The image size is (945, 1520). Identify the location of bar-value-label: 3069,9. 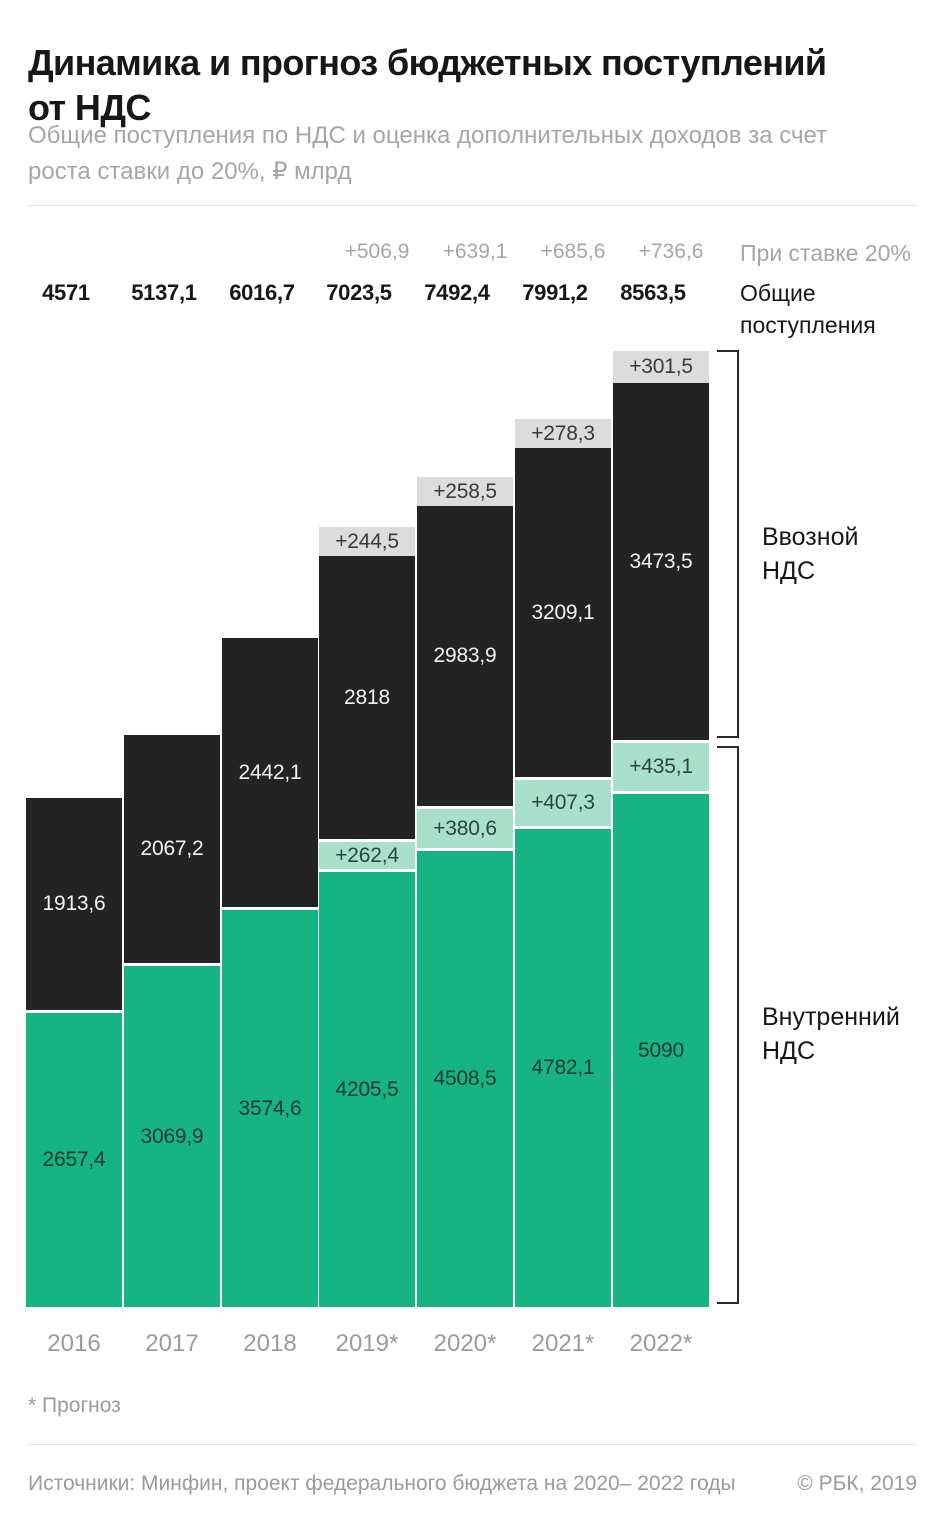
(172, 1136).